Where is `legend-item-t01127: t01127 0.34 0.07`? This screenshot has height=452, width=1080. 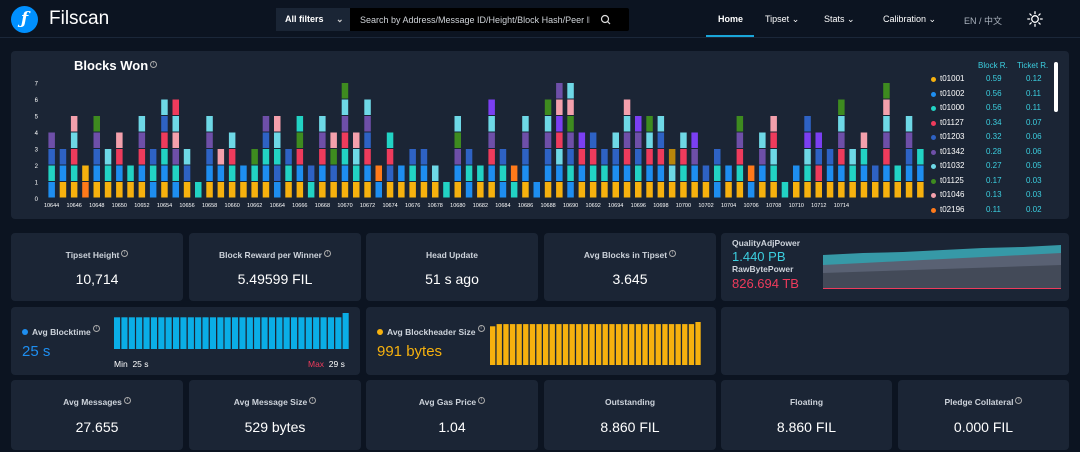
legend-item-t01127: t01127 0.34 0.07 is located at coordinates (991, 124).